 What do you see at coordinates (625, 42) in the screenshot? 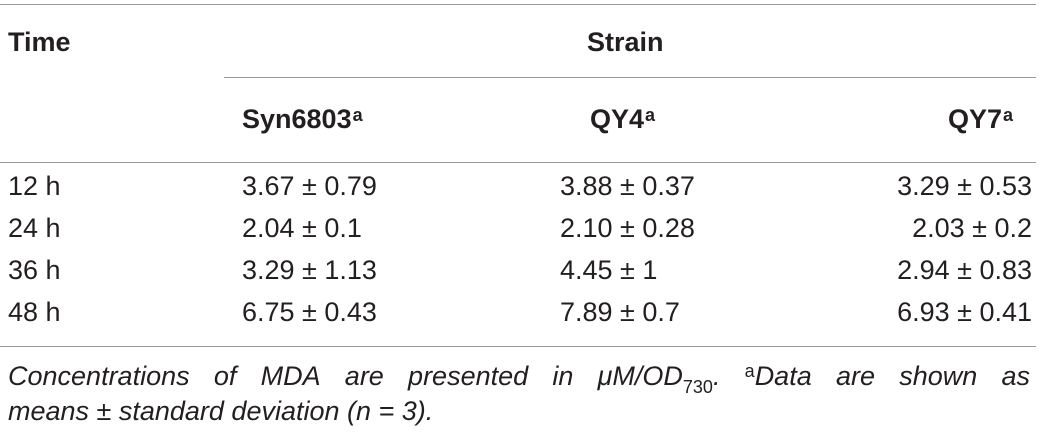
I see `header-strain: Strain` at bounding box center [625, 42].